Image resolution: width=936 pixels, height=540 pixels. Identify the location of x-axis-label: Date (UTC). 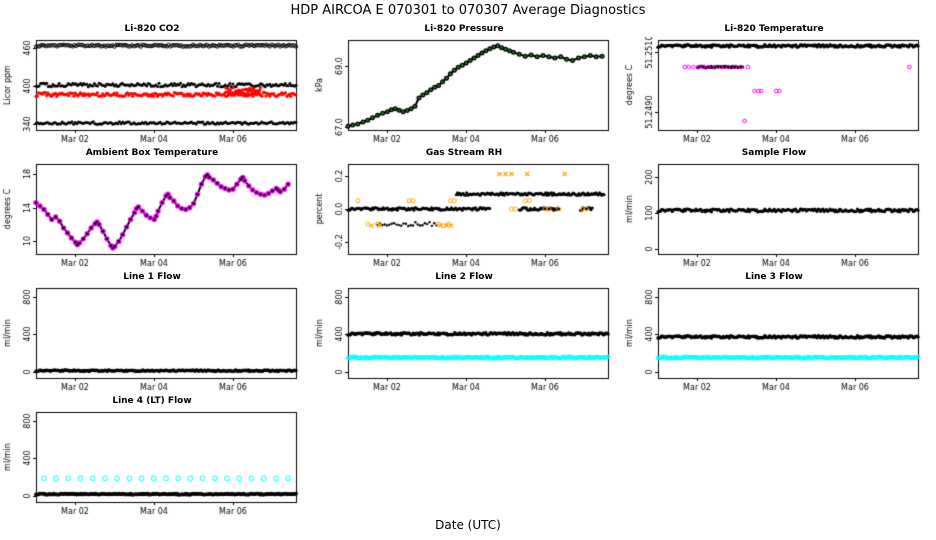
(468, 525).